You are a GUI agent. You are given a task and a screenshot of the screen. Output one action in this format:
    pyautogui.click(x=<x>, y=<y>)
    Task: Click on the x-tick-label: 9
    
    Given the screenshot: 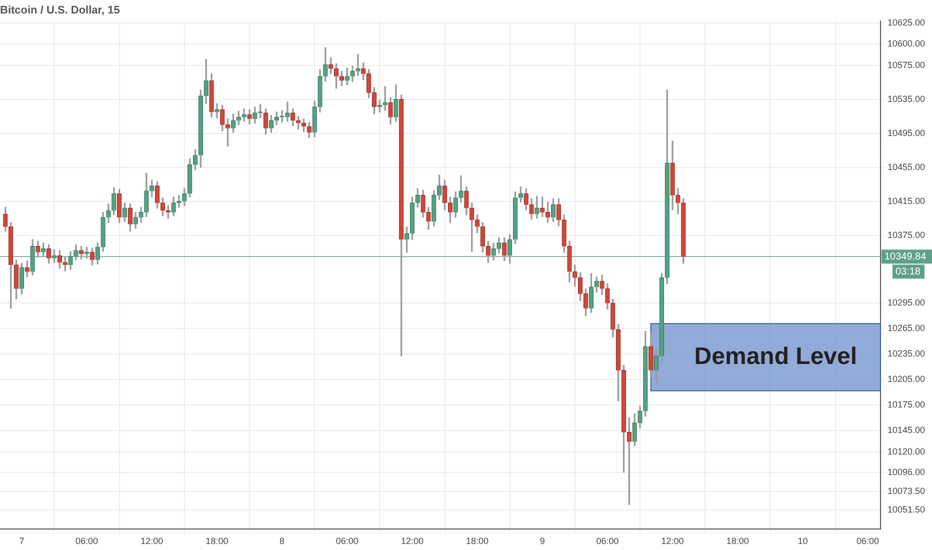 What is the action you would take?
    pyautogui.click(x=542, y=541)
    